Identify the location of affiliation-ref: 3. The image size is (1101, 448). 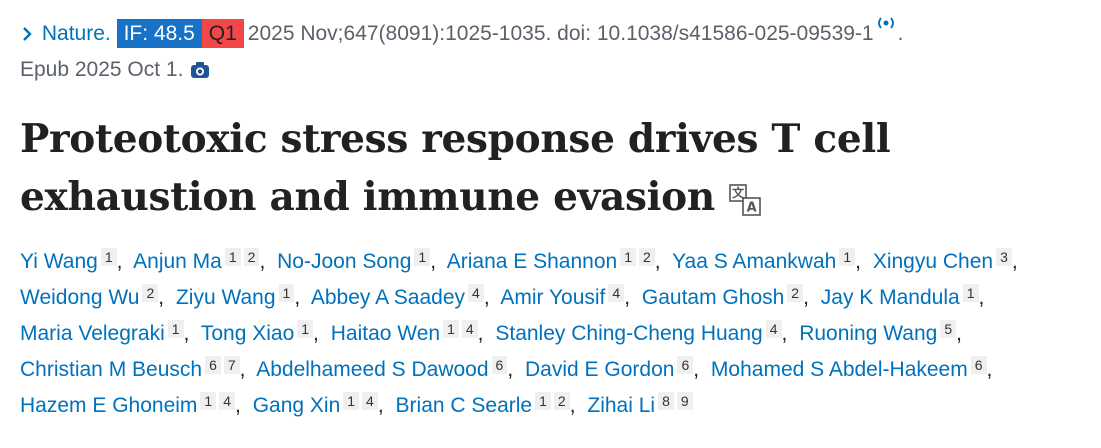
(1004, 257).